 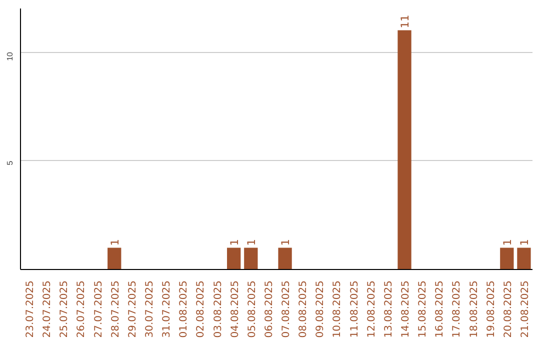 I want to click on x-tick-label: 02.08.2025, so click(x=201, y=309).